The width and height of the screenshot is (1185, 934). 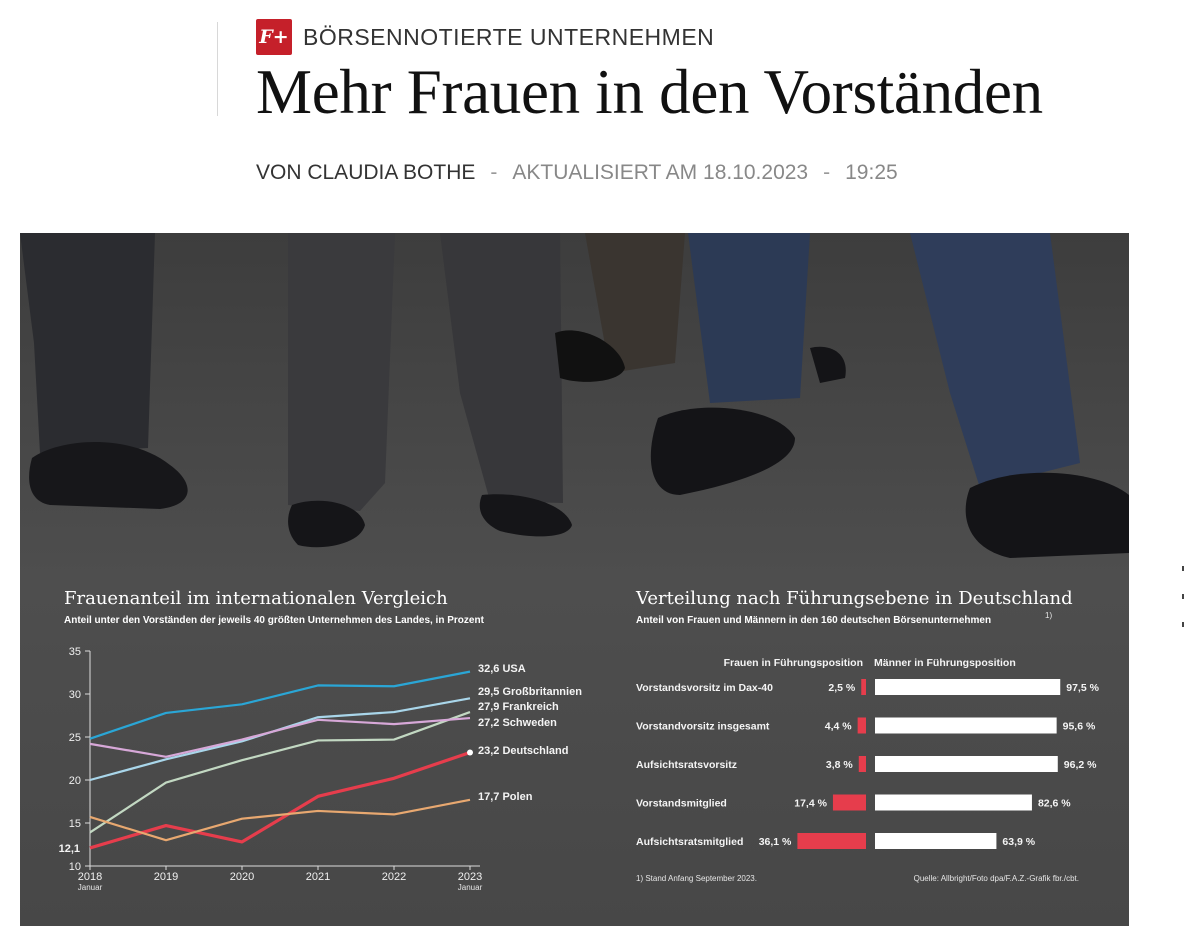 What do you see at coordinates (75, 738) in the screenshot?
I see `y-tick-label: 25` at bounding box center [75, 738].